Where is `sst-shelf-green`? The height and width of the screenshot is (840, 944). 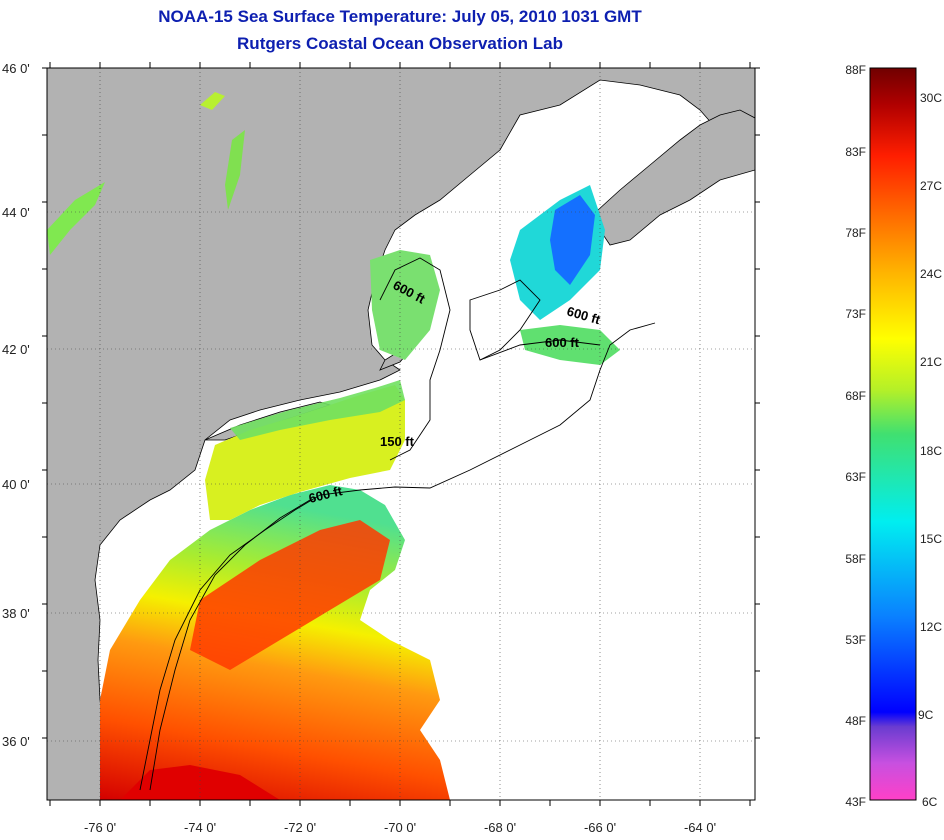 sst-shelf-green is located at coordinates (317, 410).